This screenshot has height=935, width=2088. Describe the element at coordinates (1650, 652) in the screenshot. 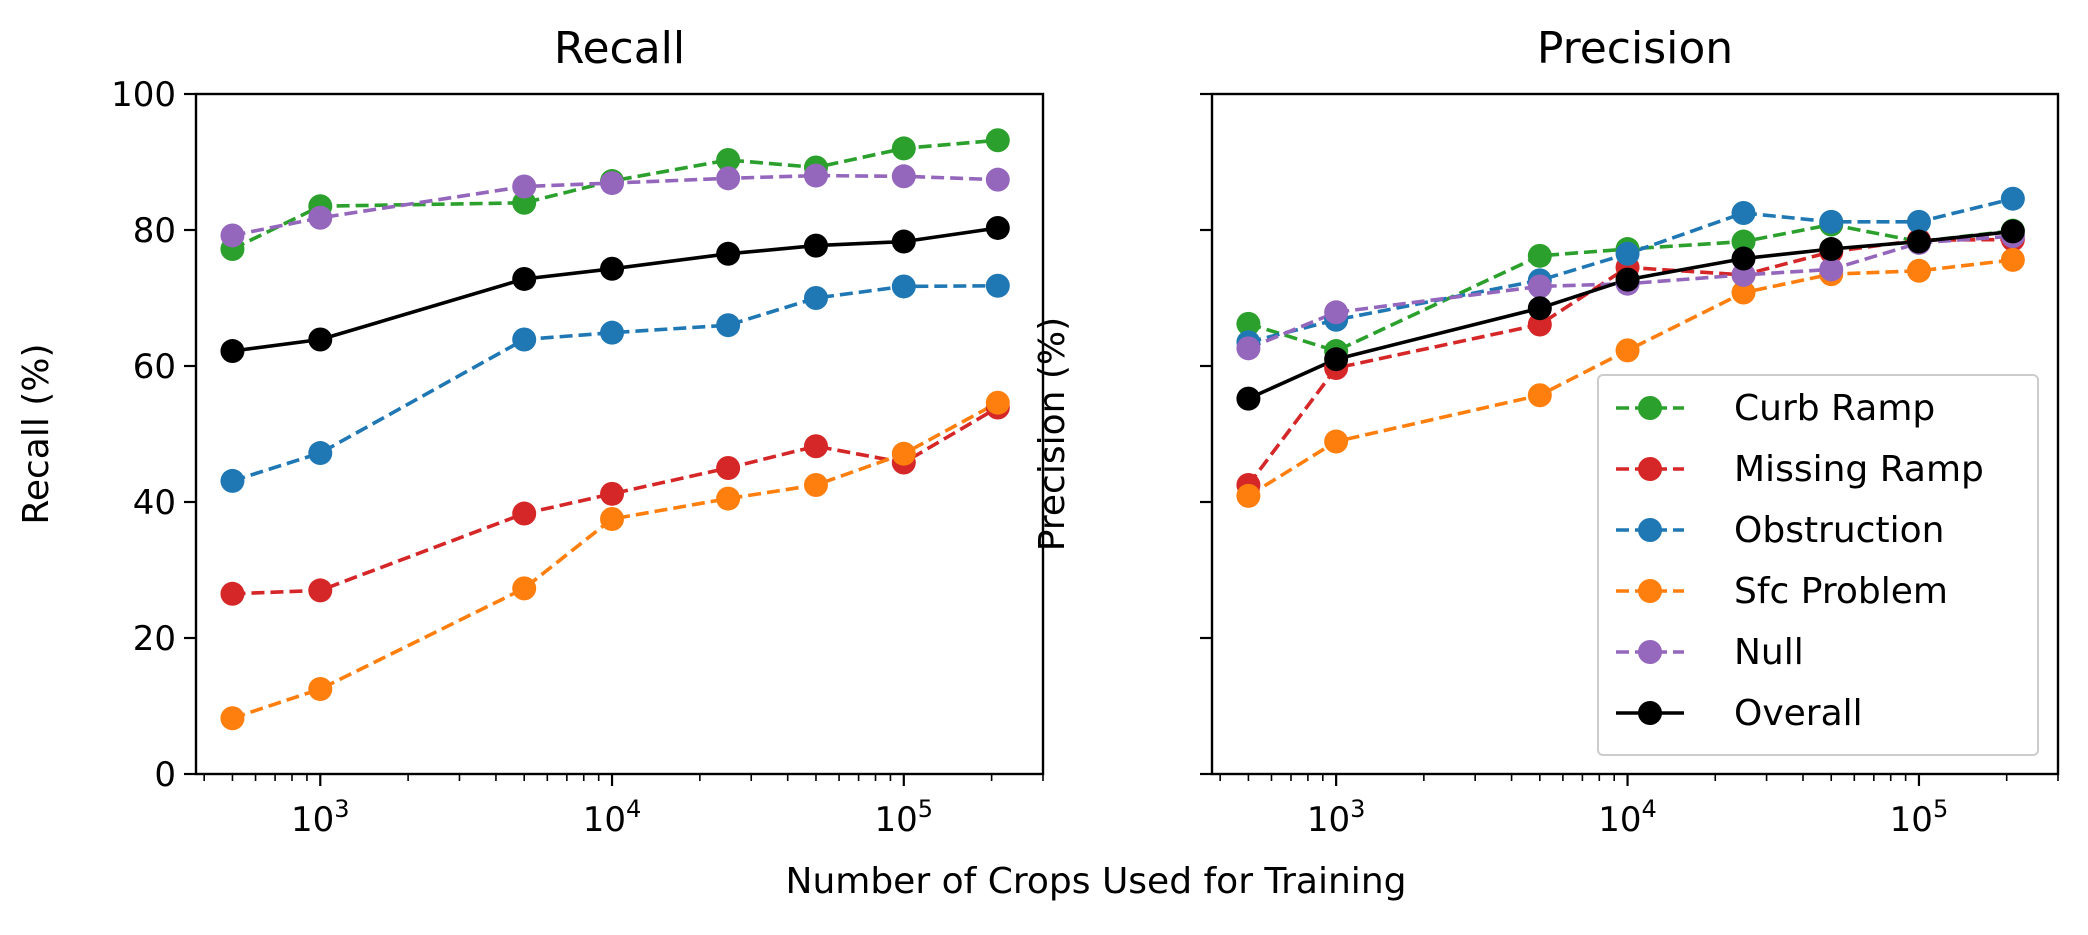

I see `chart-2-legend-marker-null` at that location.